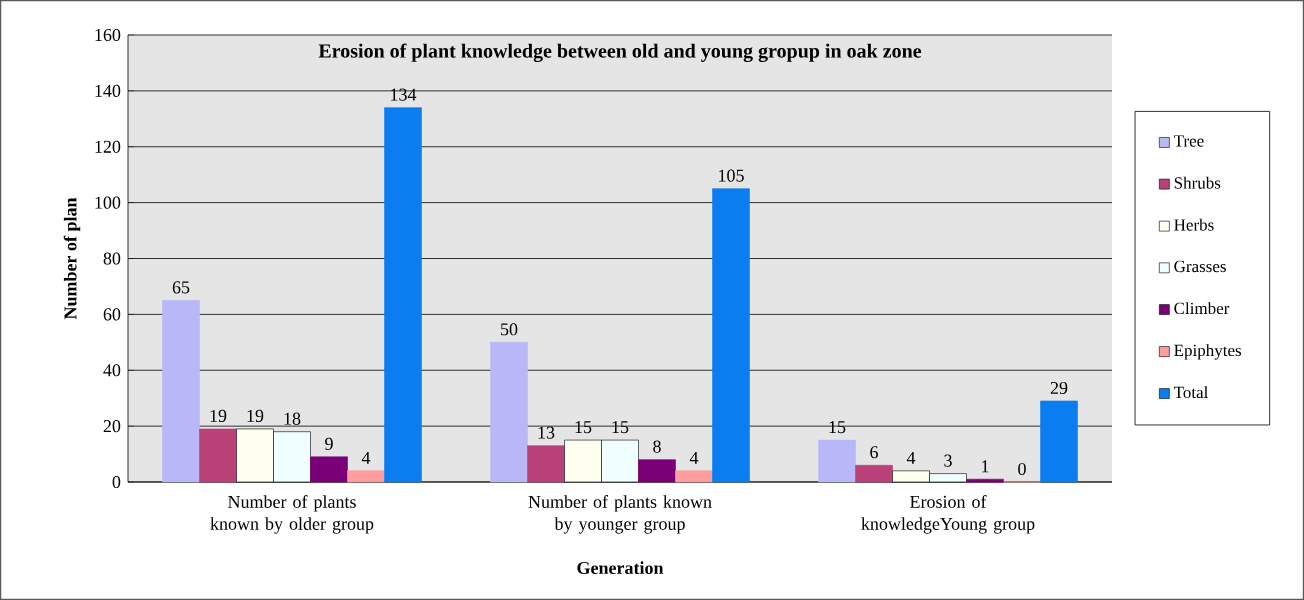 This screenshot has height=600, width=1304. I want to click on y-tick-label: 160, so click(108, 35).